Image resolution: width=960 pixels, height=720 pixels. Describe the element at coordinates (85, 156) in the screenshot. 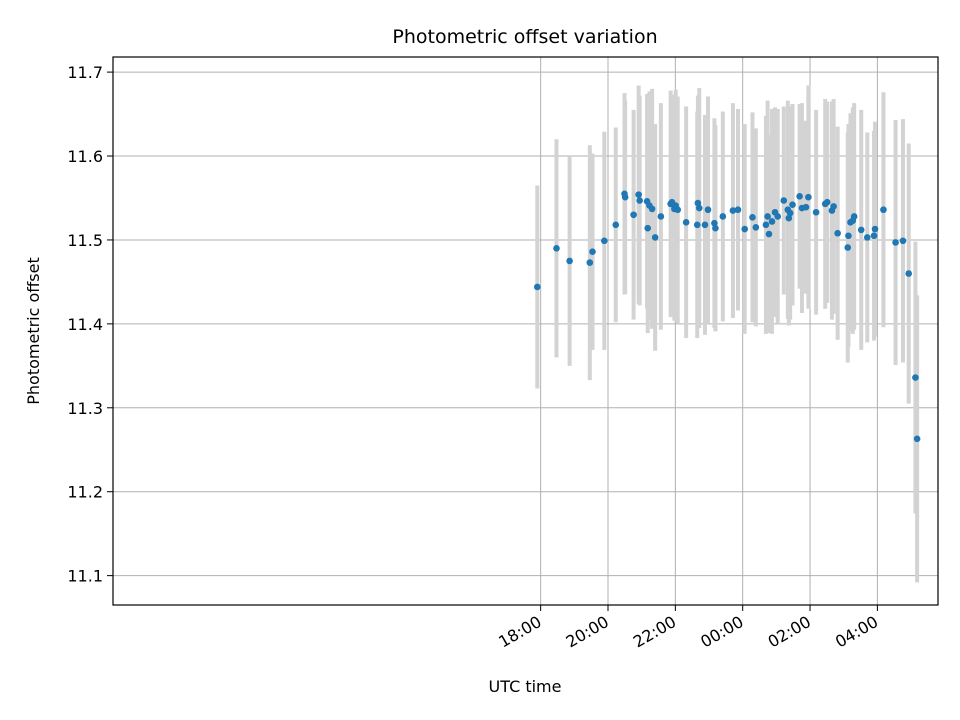

I see `y-tick-label: 11.6` at that location.